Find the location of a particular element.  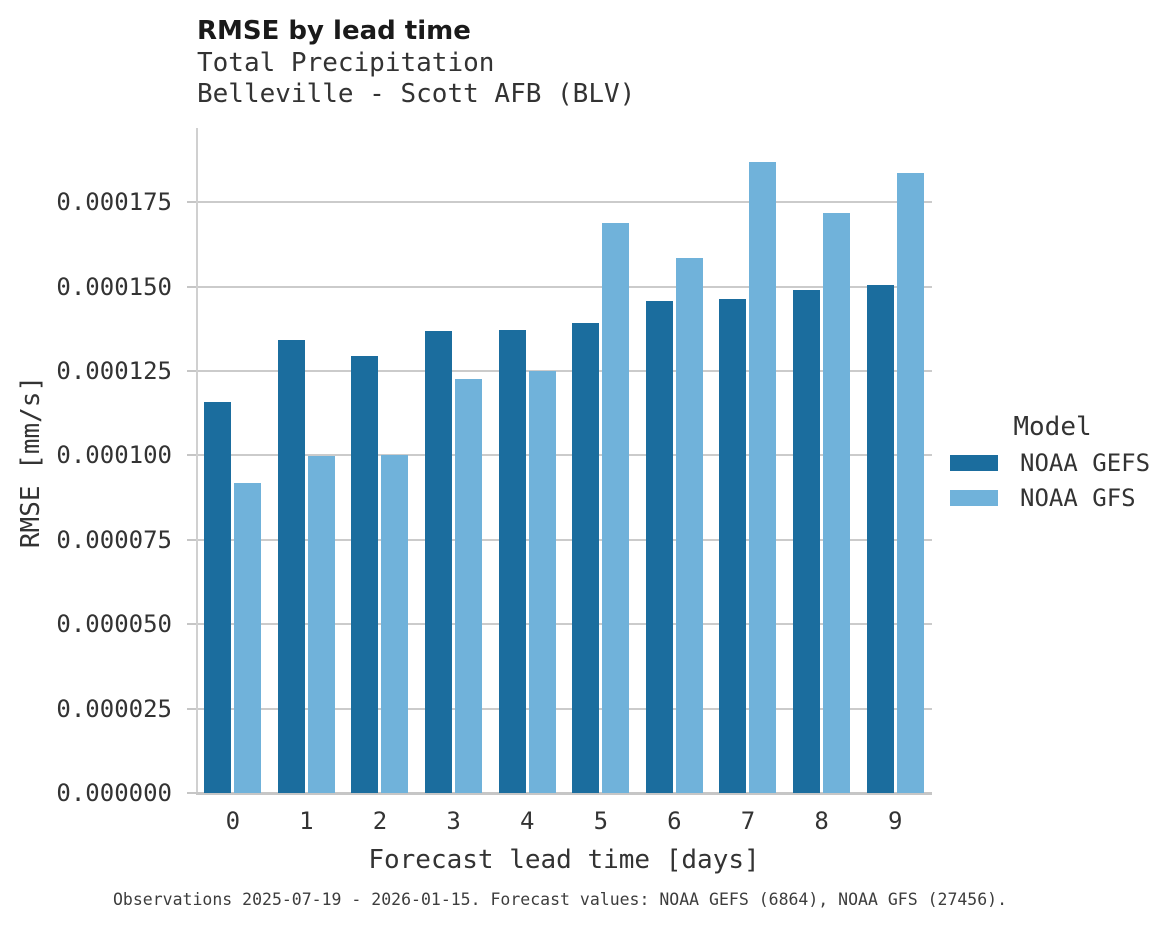

gridline-0.000025 is located at coordinates (564, 708).